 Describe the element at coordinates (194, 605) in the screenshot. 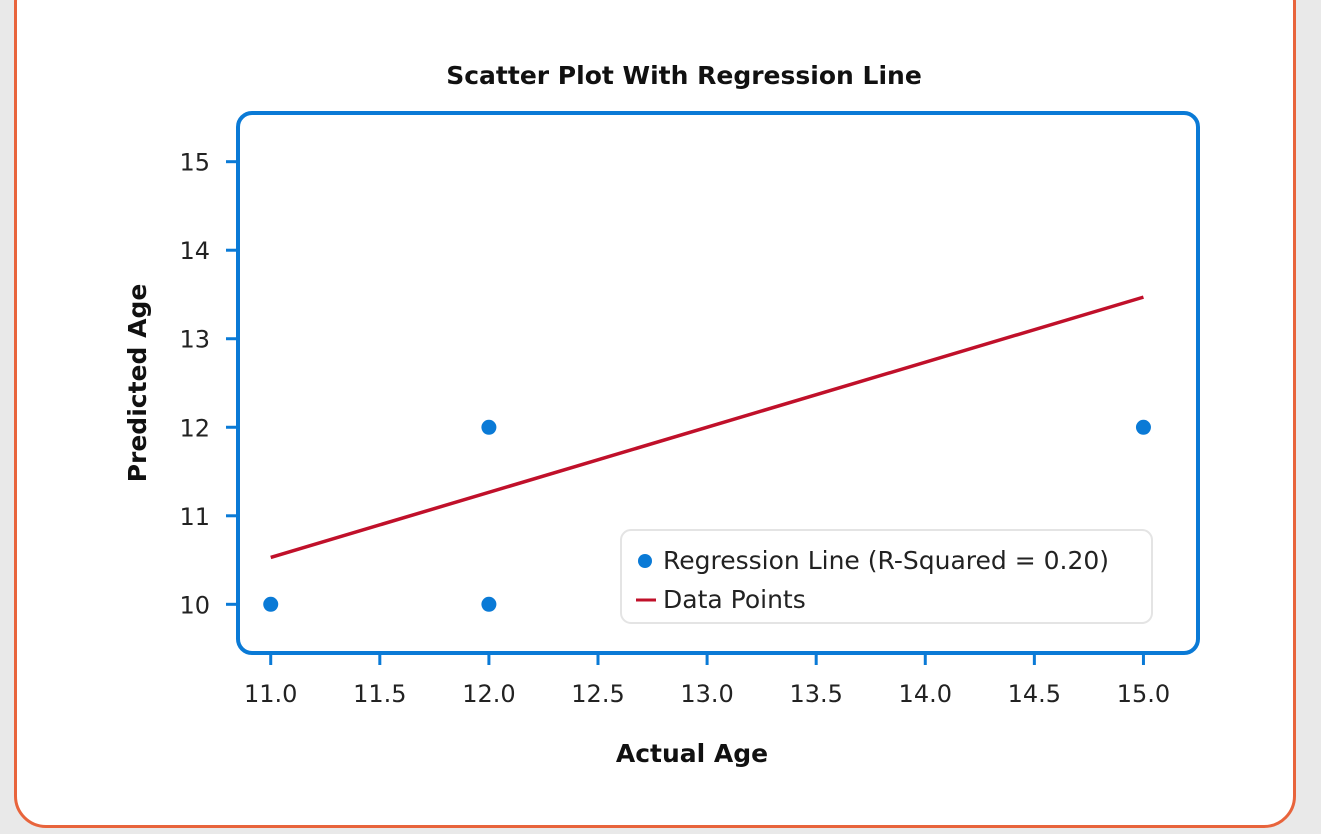

I see `y-tick-label: 10` at that location.